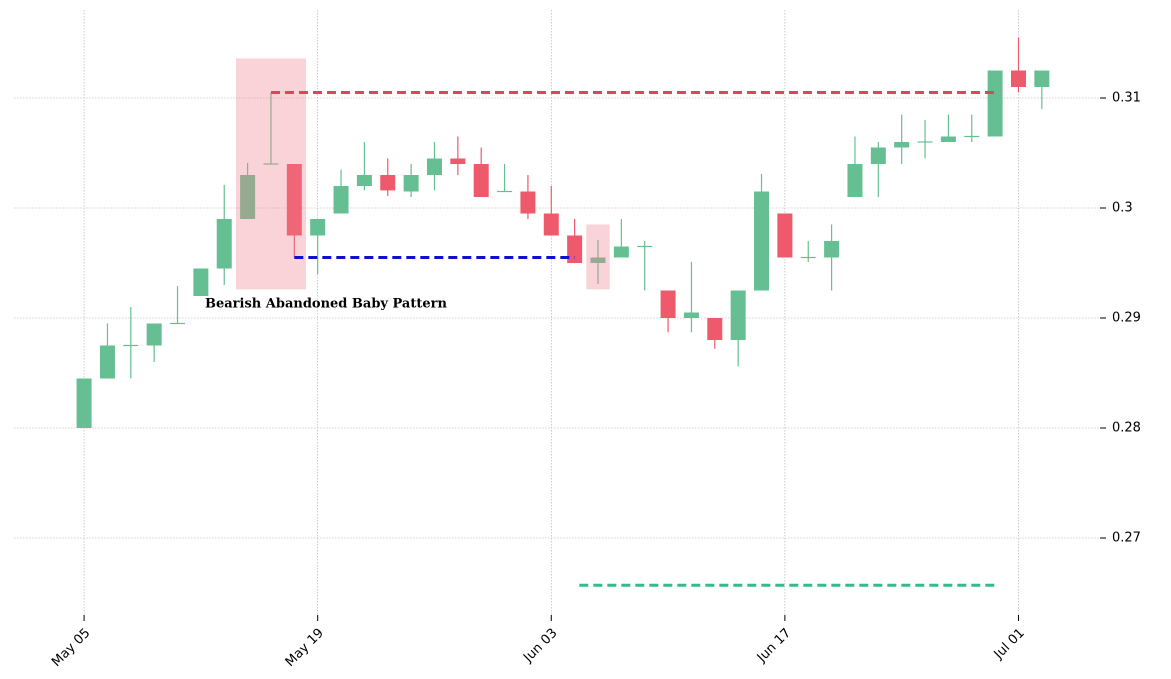 This screenshot has width=1171, height=679. What do you see at coordinates (1126, 318) in the screenshot?
I see `y-tick-label: 0.29` at bounding box center [1126, 318].